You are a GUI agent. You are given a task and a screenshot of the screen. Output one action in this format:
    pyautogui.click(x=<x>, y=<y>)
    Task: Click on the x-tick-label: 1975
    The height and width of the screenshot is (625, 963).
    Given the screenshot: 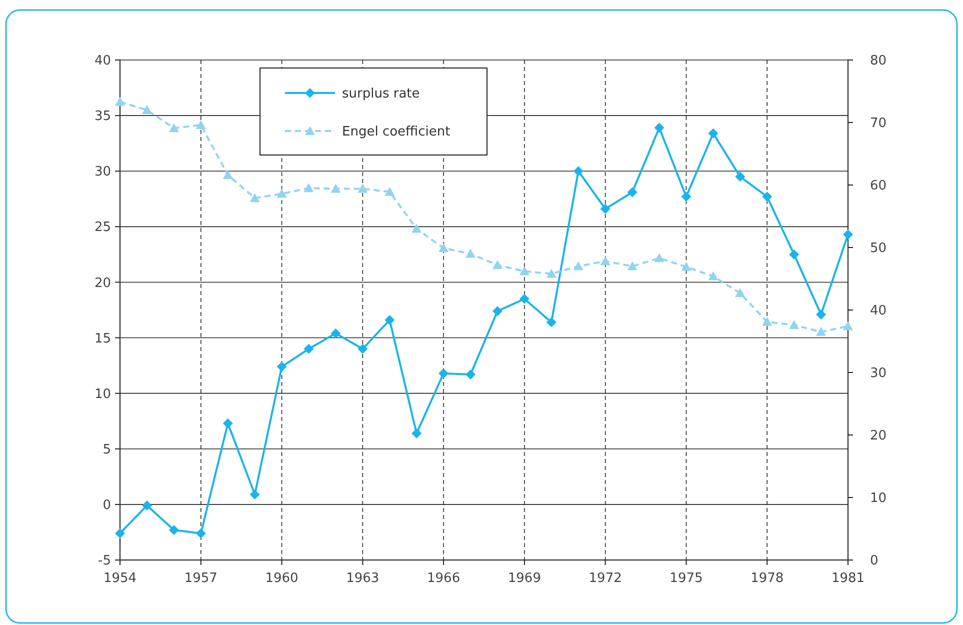 What is the action you would take?
    pyautogui.click(x=686, y=578)
    